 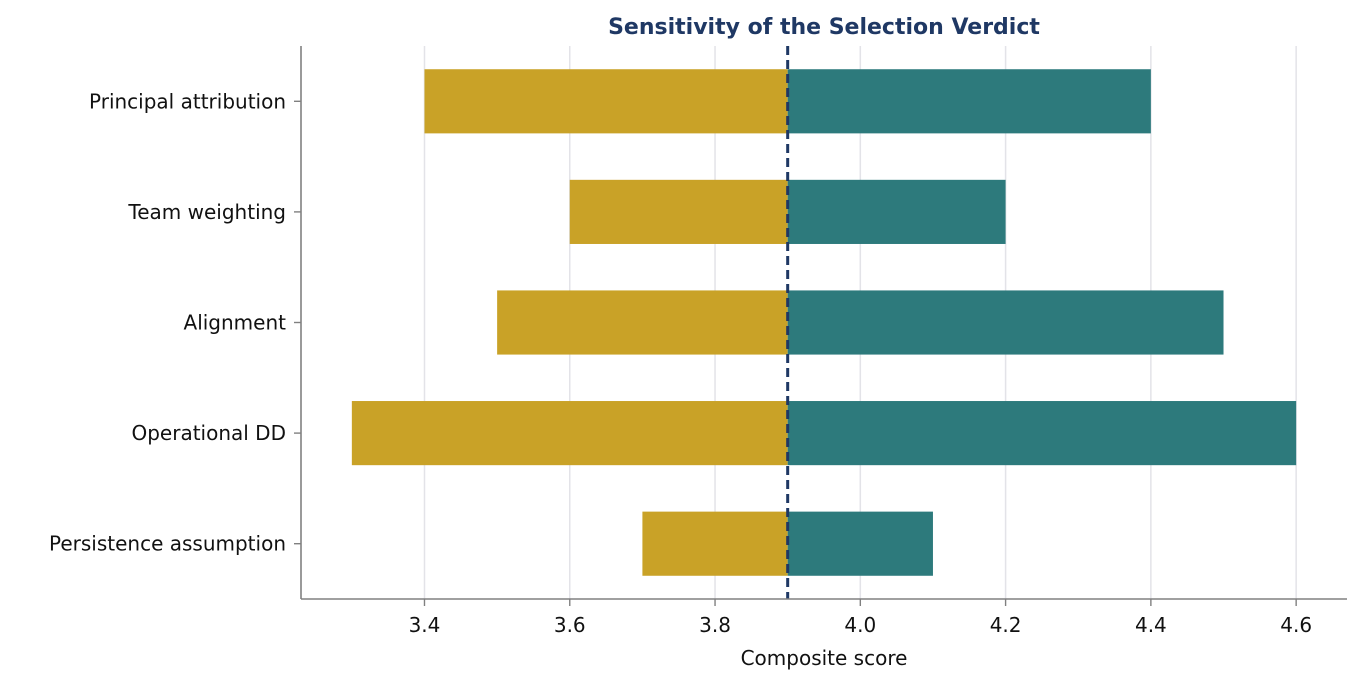 What do you see at coordinates (1006, 625) in the screenshot?
I see `x-tick-label: 4.2` at bounding box center [1006, 625].